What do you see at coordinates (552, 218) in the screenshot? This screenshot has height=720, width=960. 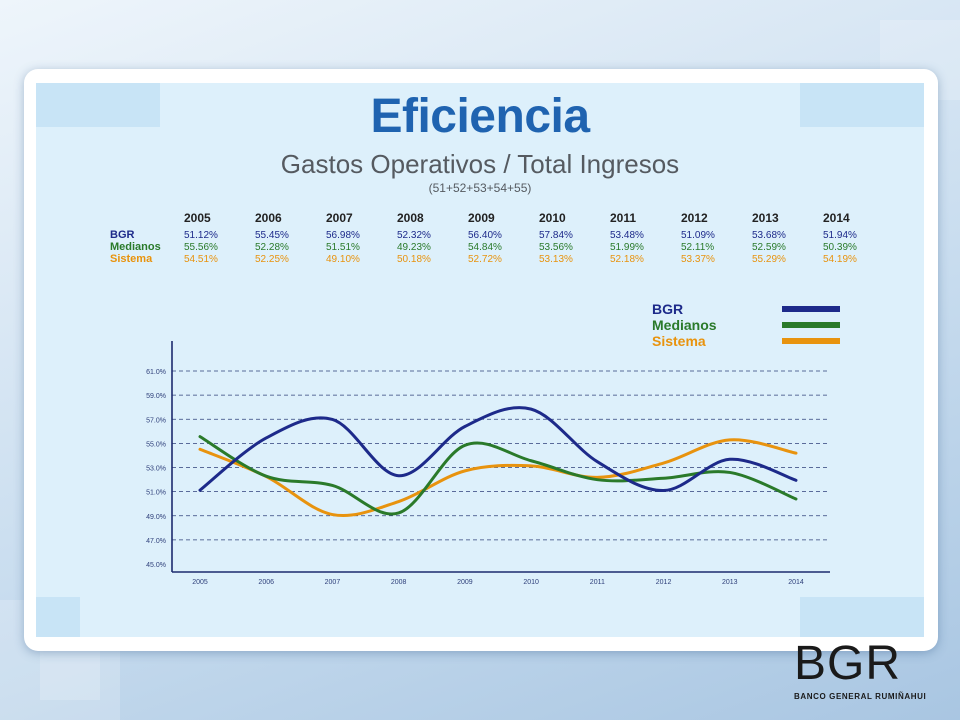 I see `year-header: 2010` at bounding box center [552, 218].